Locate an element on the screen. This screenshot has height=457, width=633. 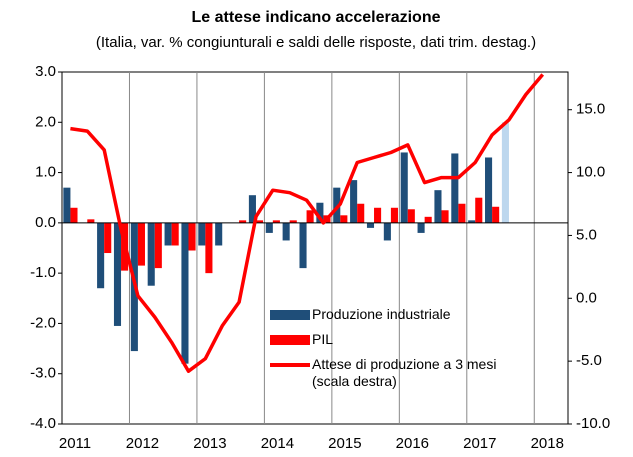
y-tick-label: 1.0 is located at coordinates (45, 172).